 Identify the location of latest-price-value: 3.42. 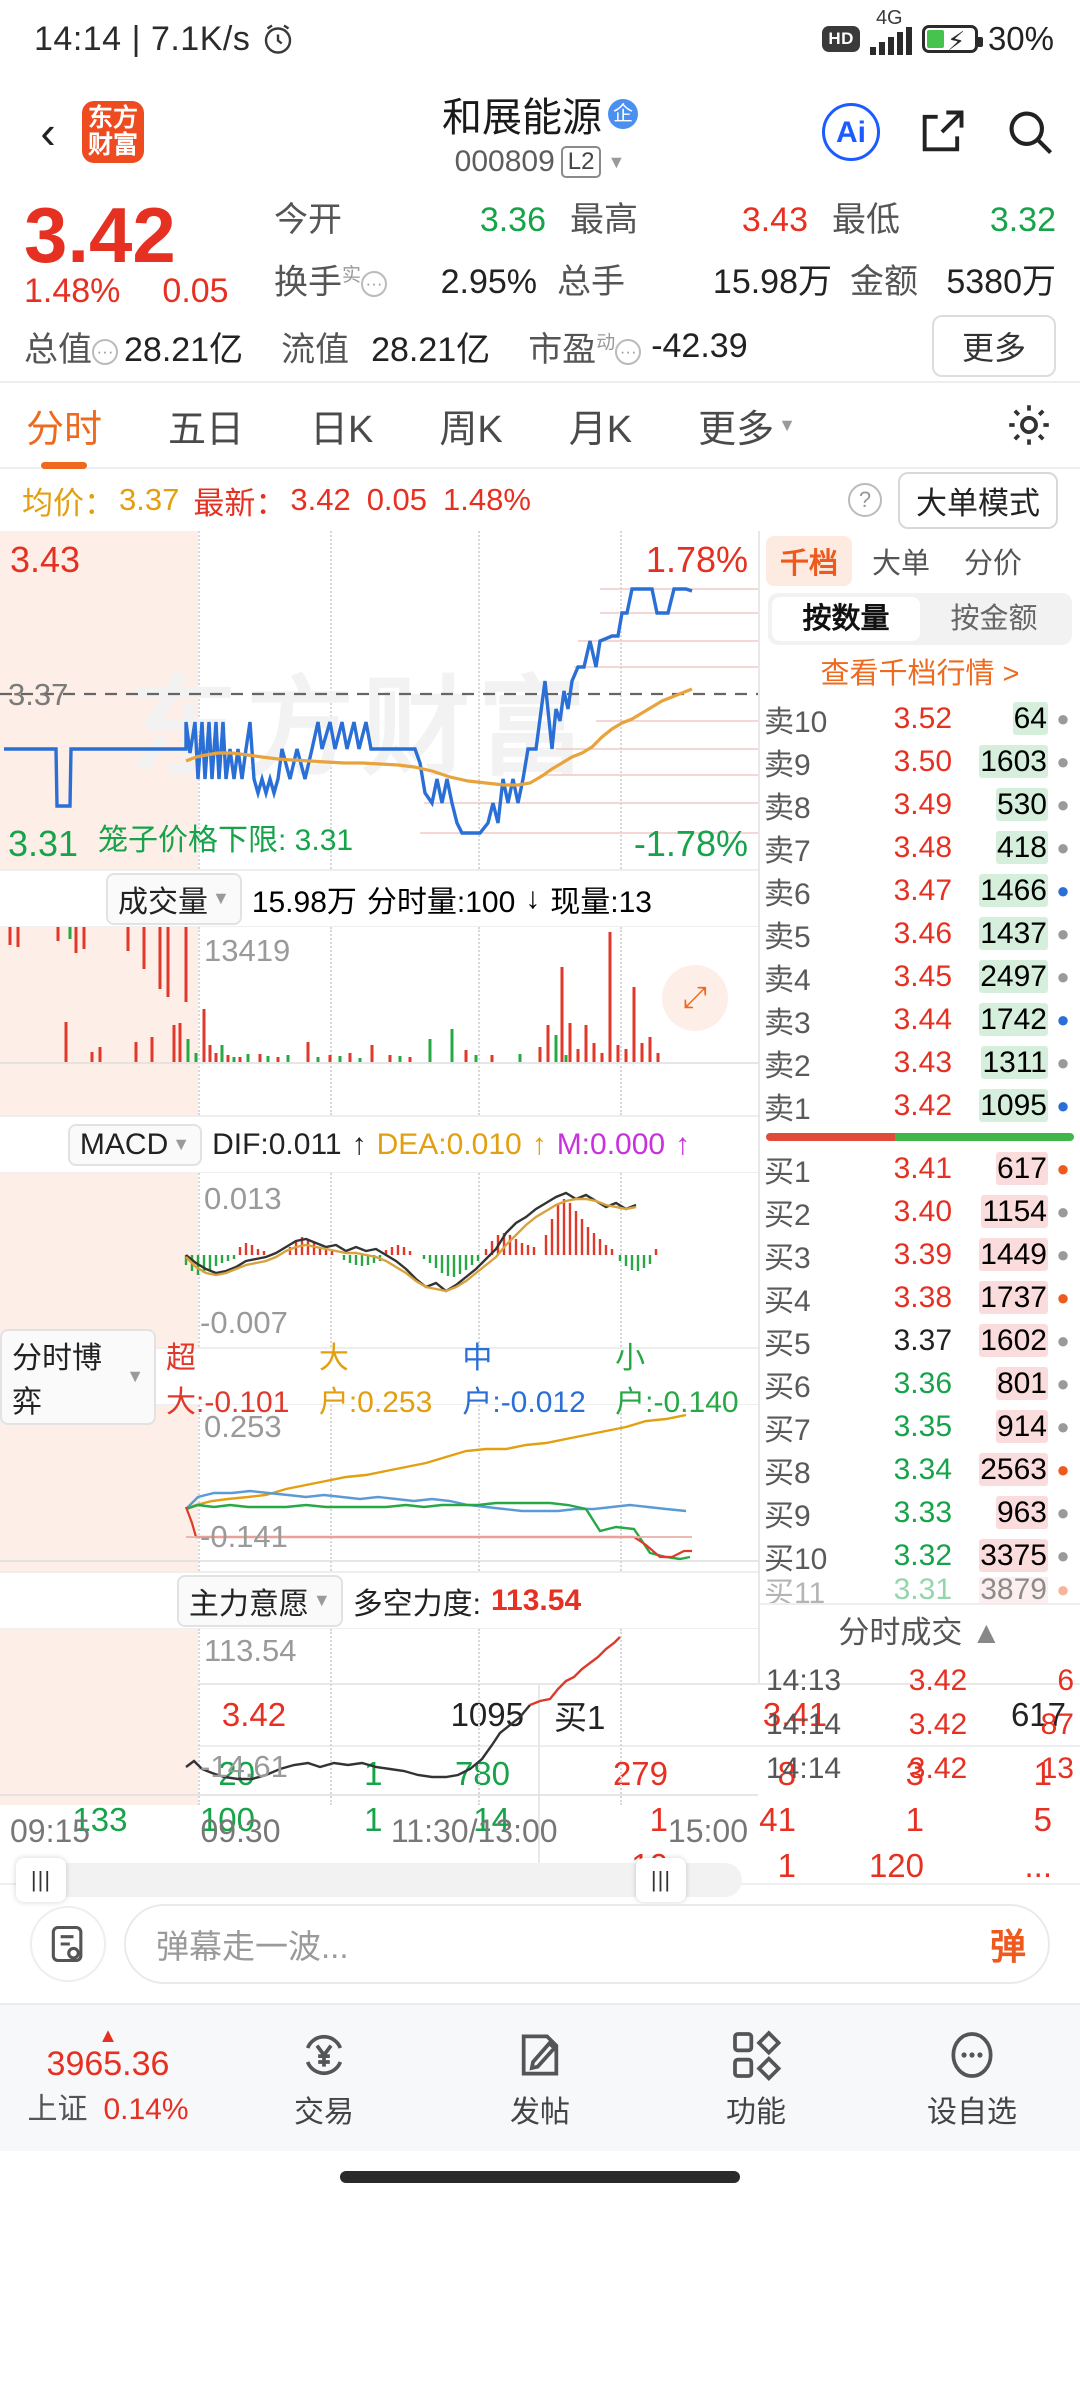
(320, 499).